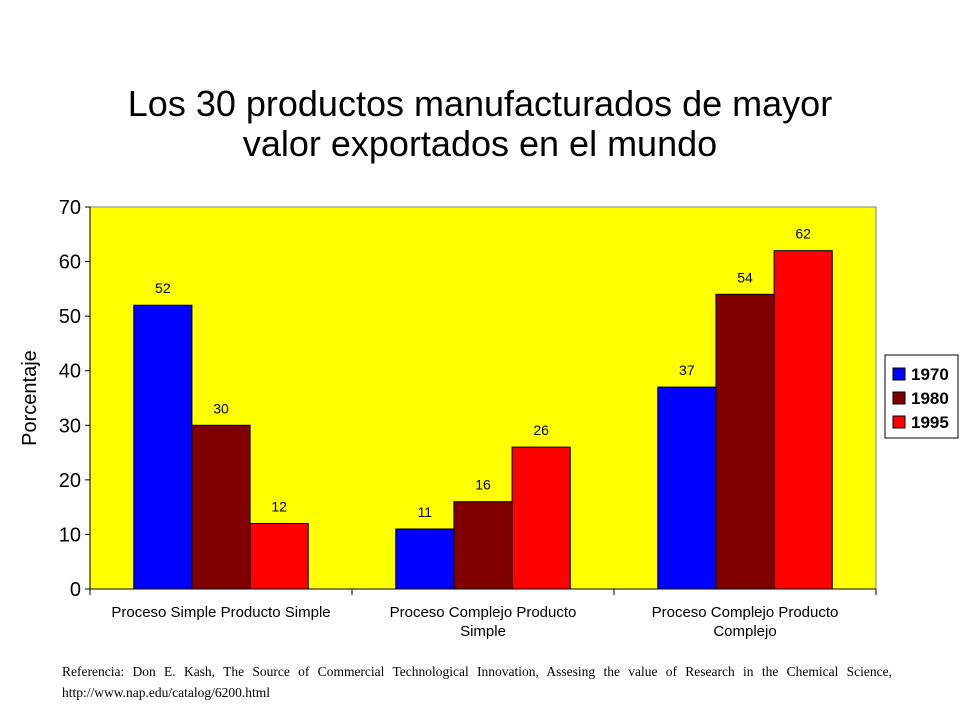  Describe the element at coordinates (70, 317) in the screenshot. I see `y-tick-label: 50` at that location.